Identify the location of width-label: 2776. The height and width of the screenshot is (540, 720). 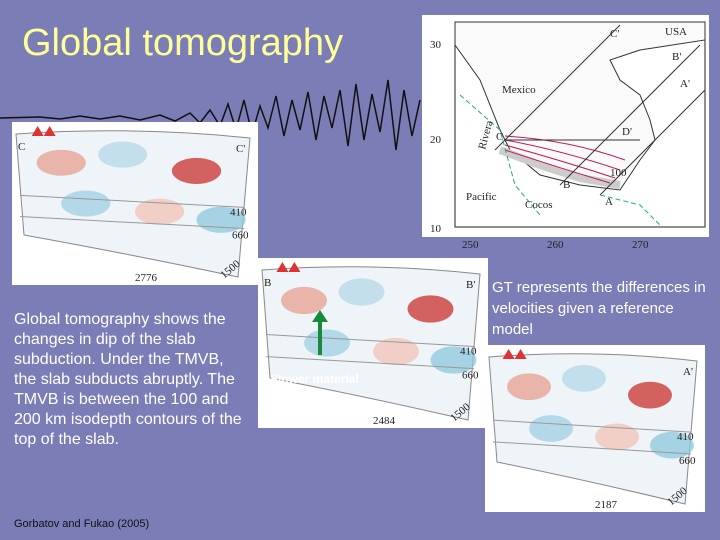
(146, 278).